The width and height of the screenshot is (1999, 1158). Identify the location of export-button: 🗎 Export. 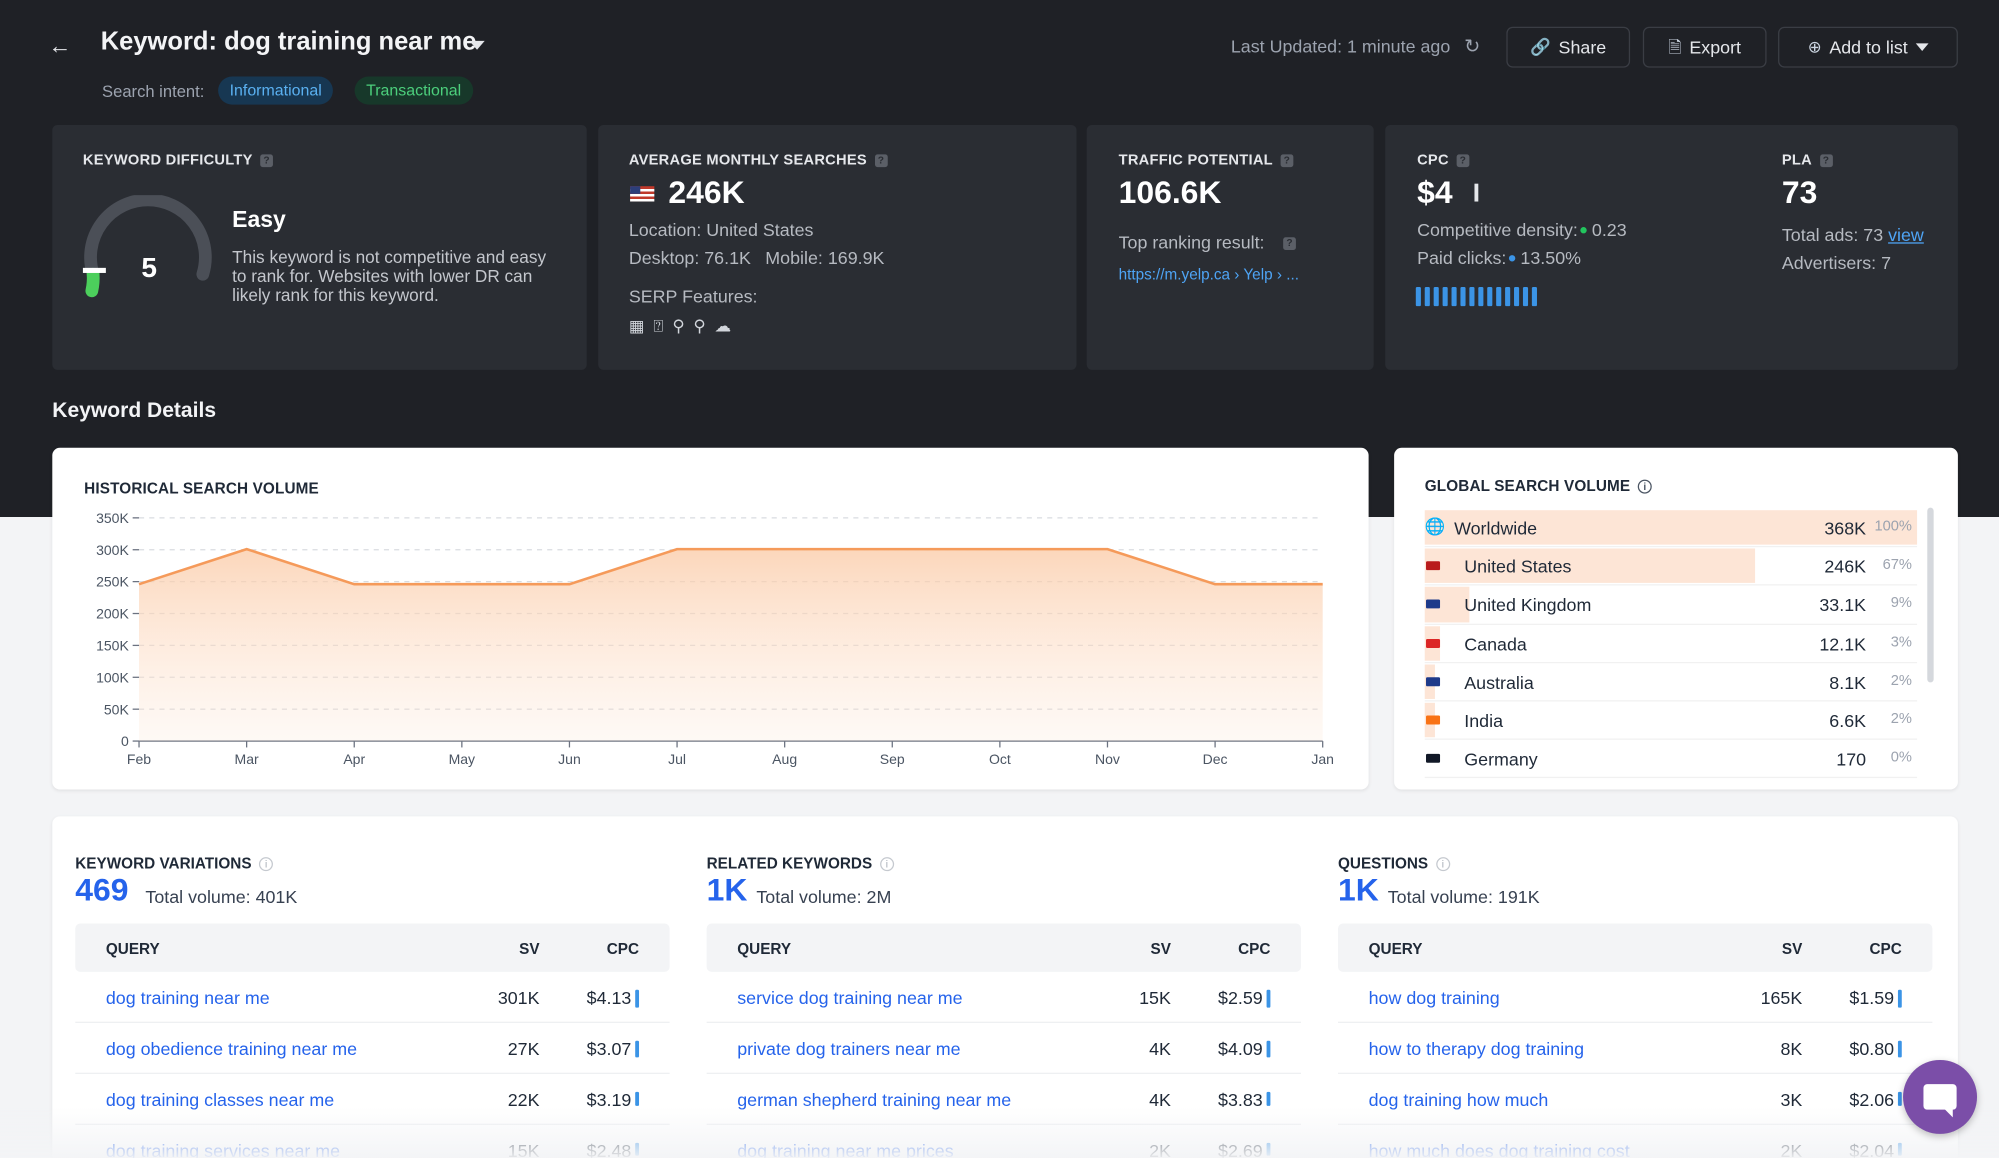
(1704, 47).